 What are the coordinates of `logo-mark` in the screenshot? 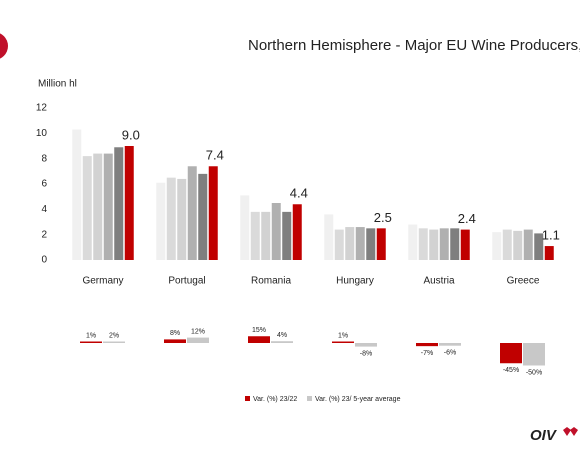 It's located at (570, 431).